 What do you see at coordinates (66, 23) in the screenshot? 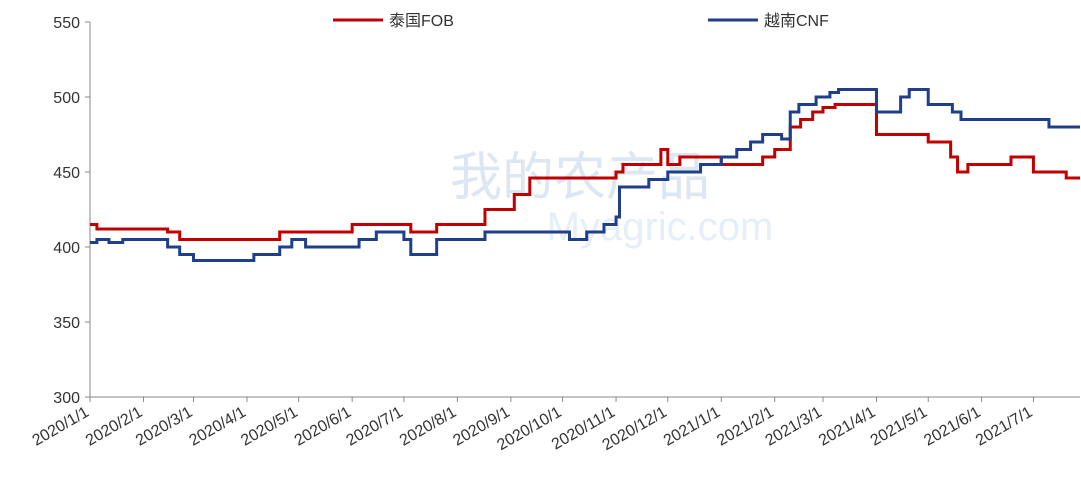
I see `y-tick-label: 550` at bounding box center [66, 23].